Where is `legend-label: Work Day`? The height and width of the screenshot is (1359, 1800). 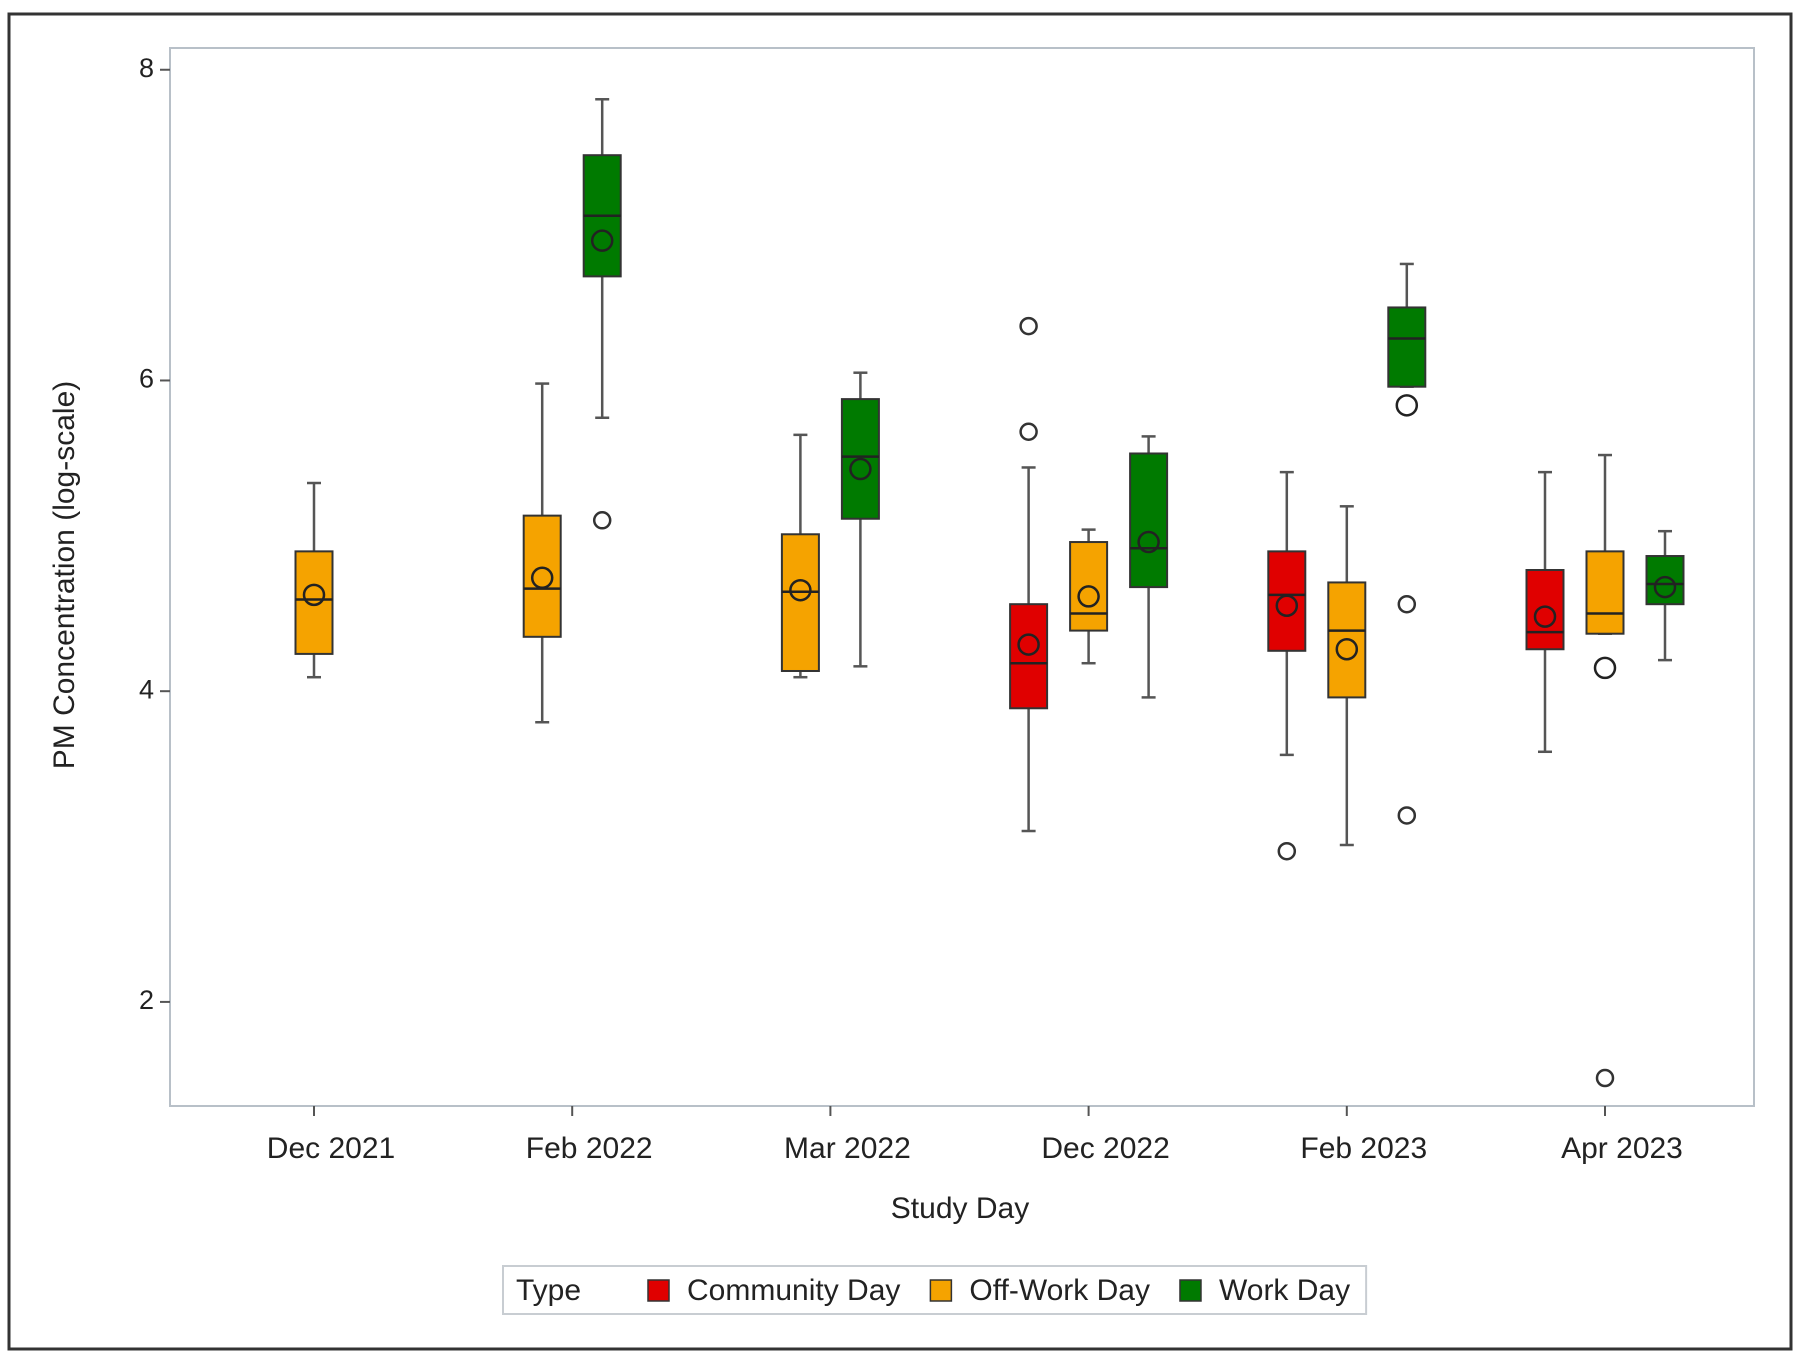
legend-label: Work Day is located at coordinates (1284, 1290).